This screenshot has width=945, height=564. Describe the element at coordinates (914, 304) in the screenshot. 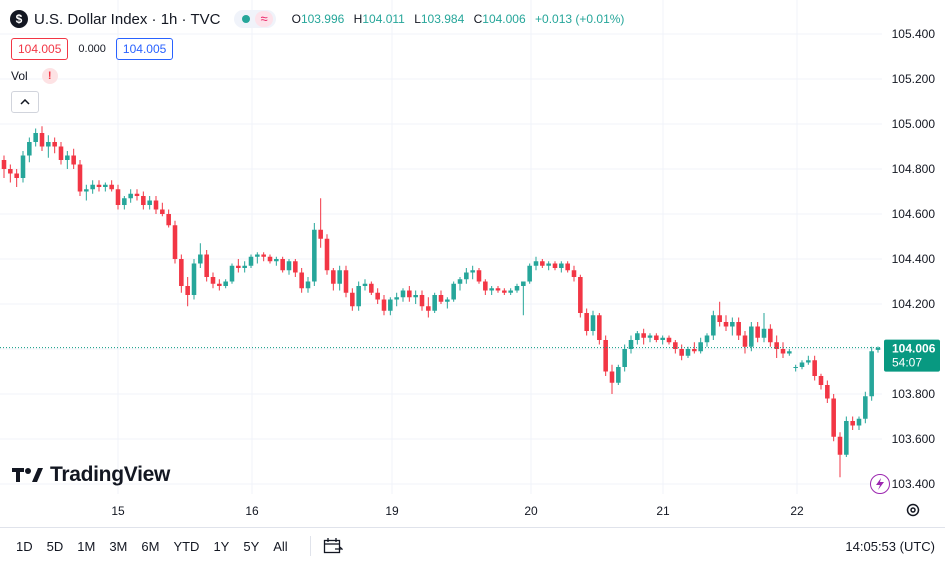

I see `price-tick-label: 104.200` at that location.